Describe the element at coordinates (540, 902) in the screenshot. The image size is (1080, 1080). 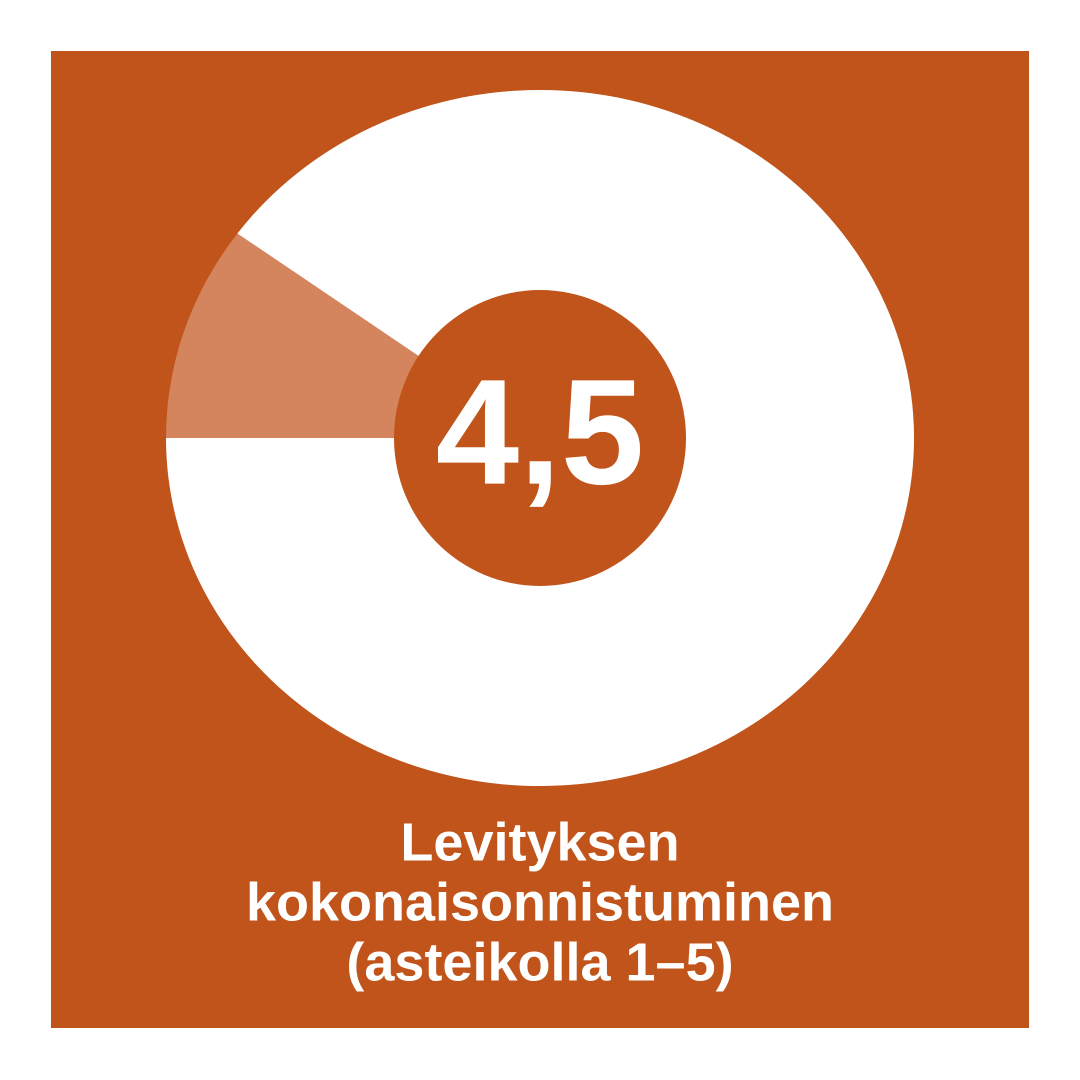
I see `chart-title: kokonaisonnistuminen` at that location.